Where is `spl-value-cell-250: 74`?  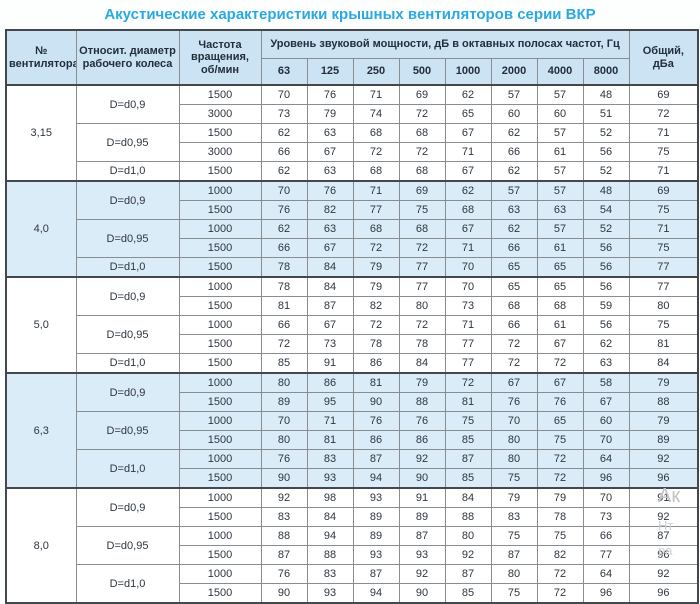
spl-value-cell-250: 74 is located at coordinates (376, 114).